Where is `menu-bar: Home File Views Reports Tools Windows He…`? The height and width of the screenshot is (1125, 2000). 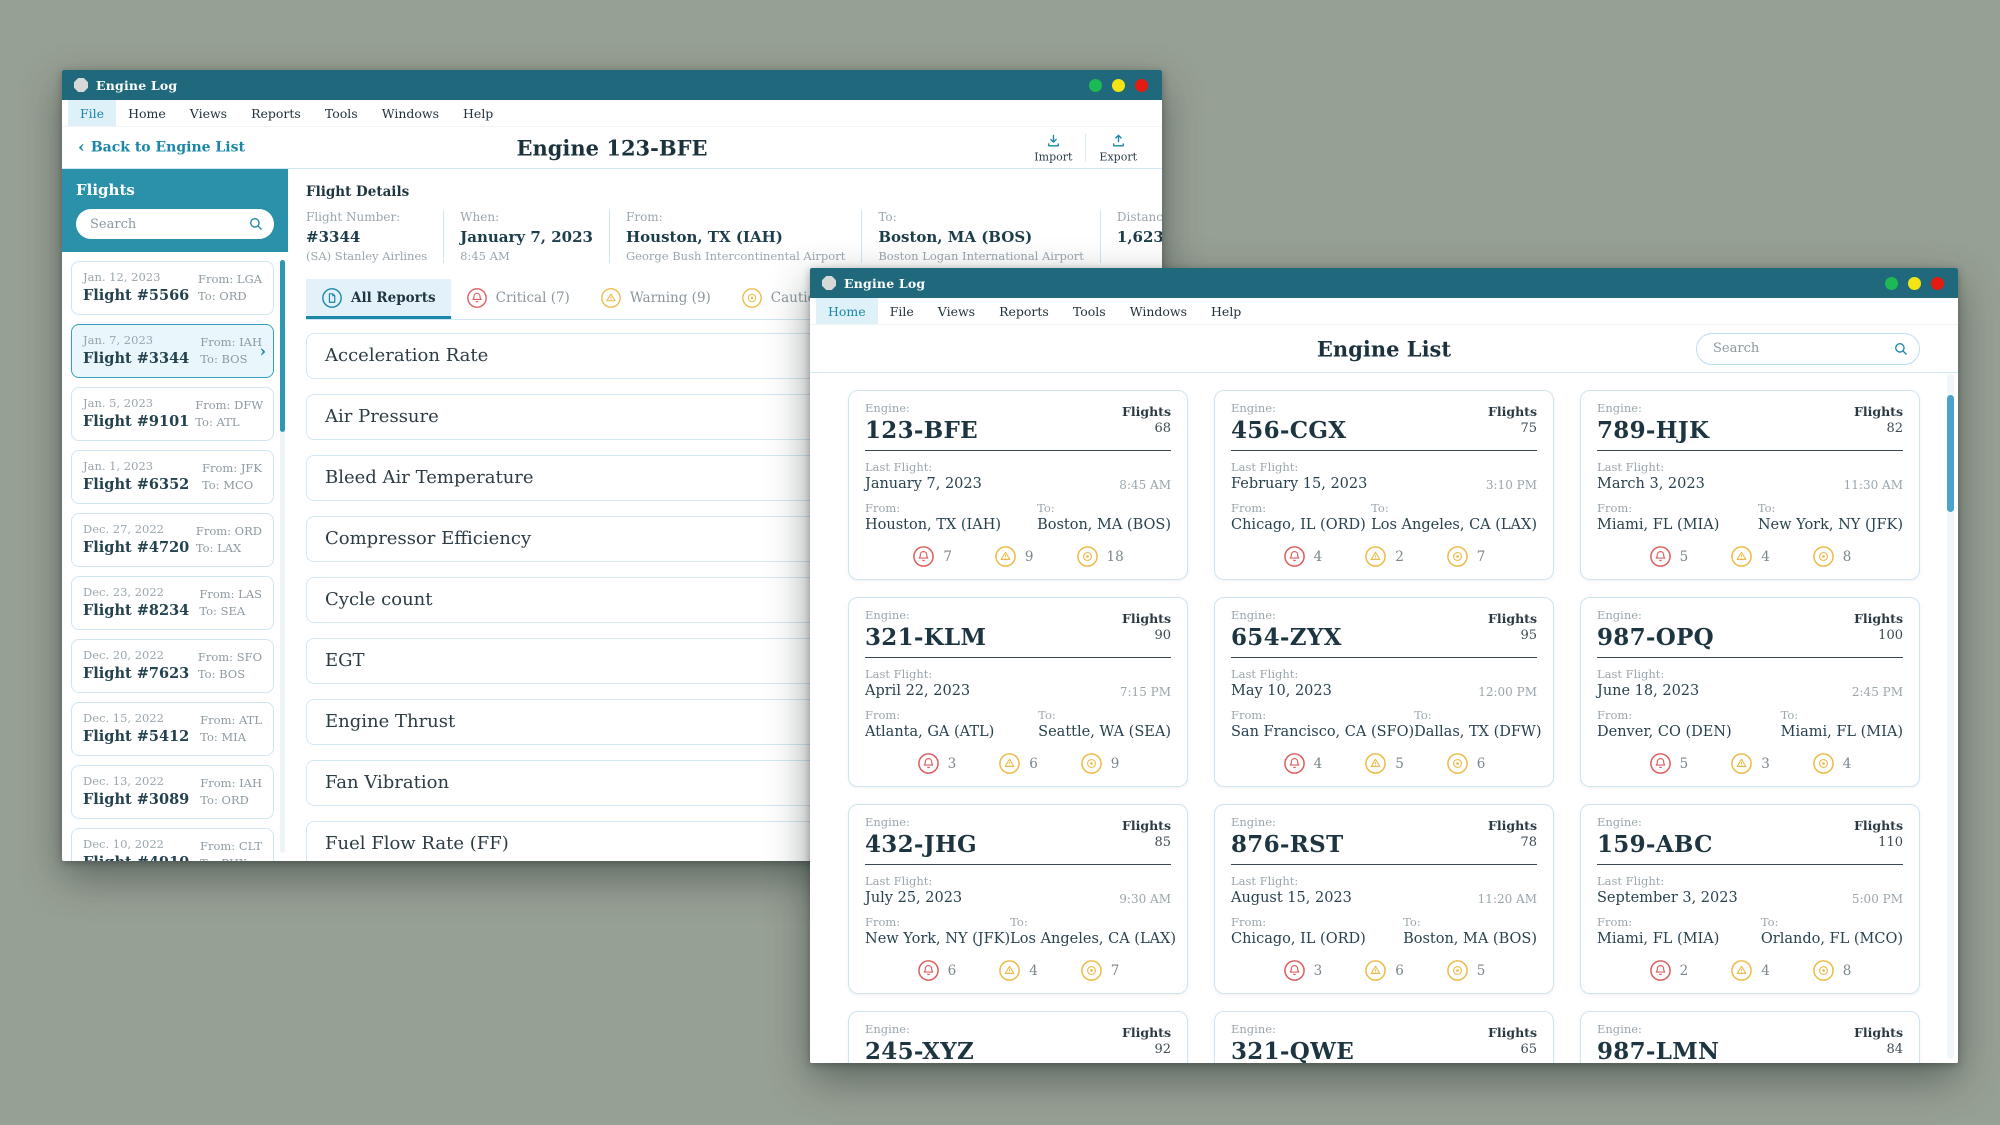 menu-bar: Home File Views Reports Tools Windows He… is located at coordinates (1384, 311).